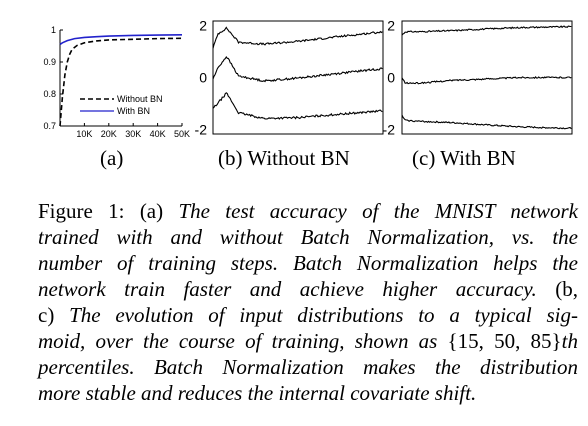  Describe the element at coordinates (133, 134) in the screenshot. I see `panel-a-x-tick-label: 30K` at that location.